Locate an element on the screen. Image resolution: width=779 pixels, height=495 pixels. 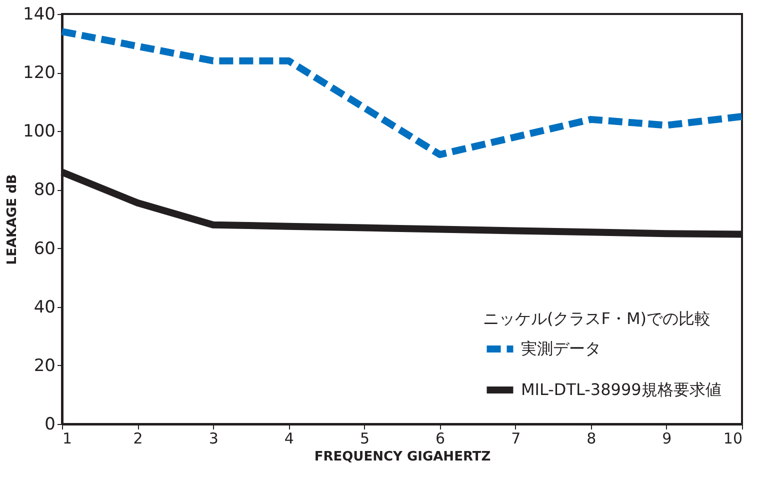
y-tick-label: 60 is located at coordinates (45, 248).